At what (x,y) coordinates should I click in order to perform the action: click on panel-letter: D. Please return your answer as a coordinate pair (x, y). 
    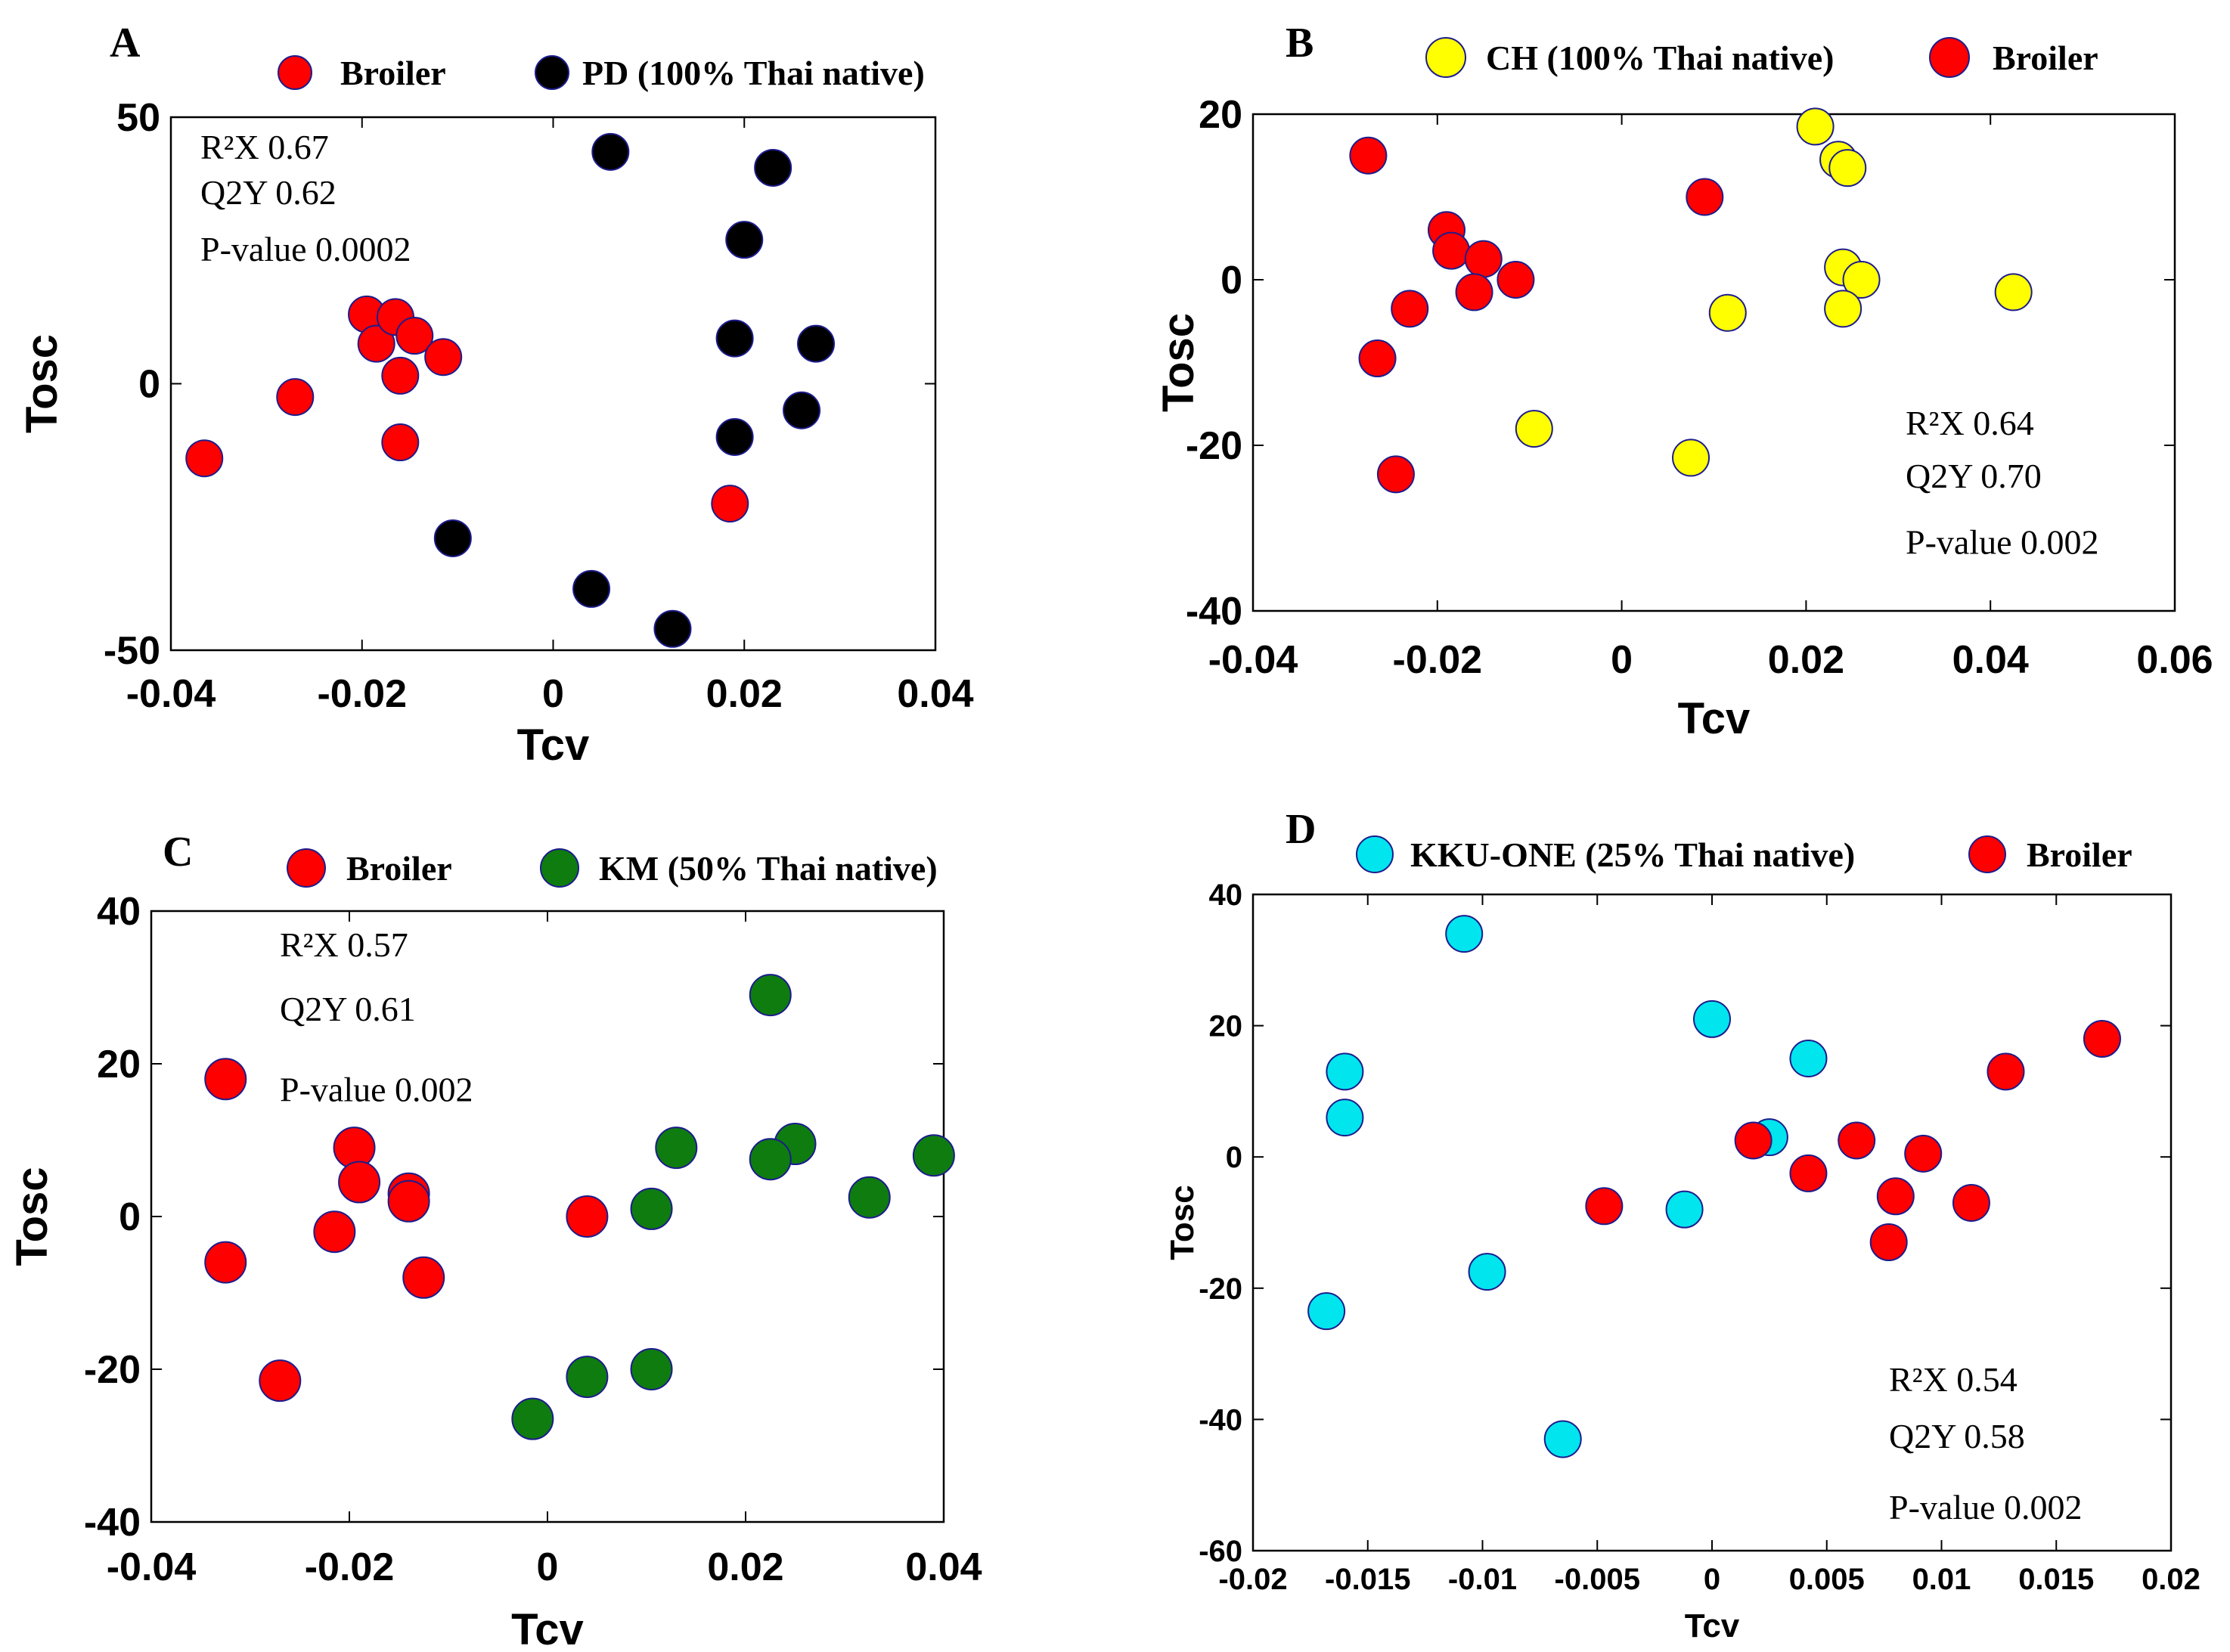
    Looking at the image, I should click on (1301, 830).